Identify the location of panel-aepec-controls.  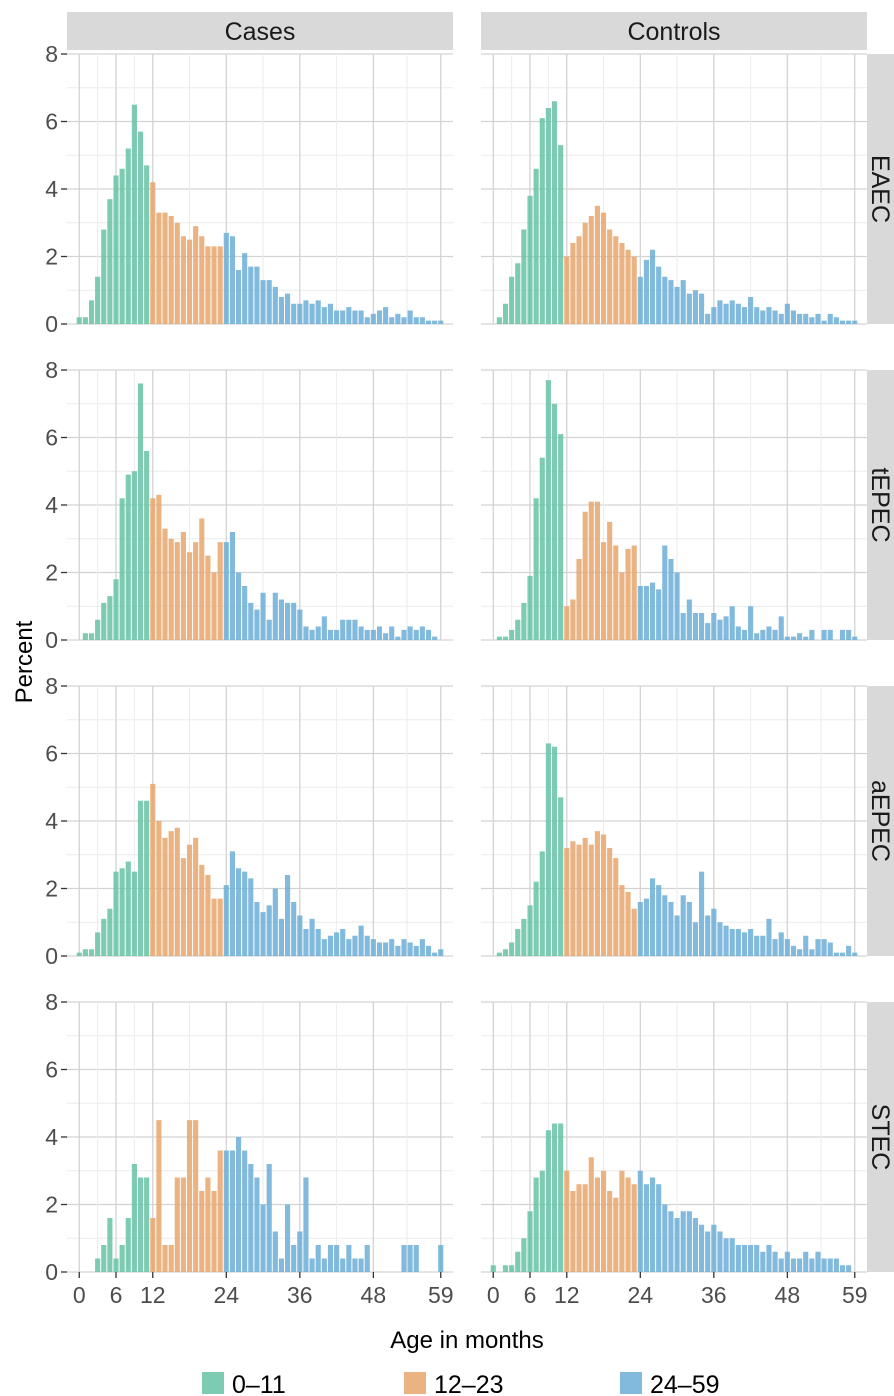
(674, 821).